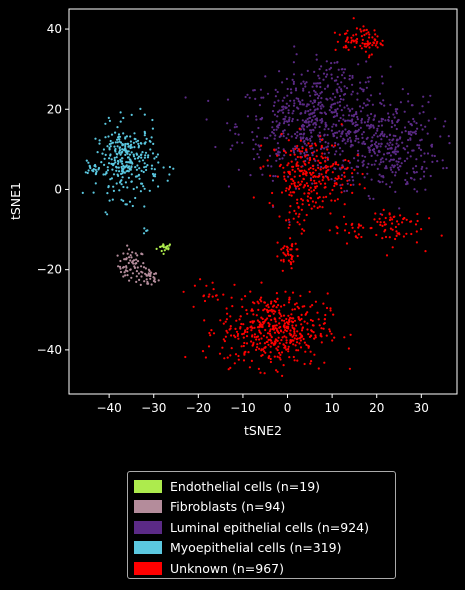 The image size is (465, 590). What do you see at coordinates (148, 507) in the screenshot?
I see `legend-swatch` at bounding box center [148, 507].